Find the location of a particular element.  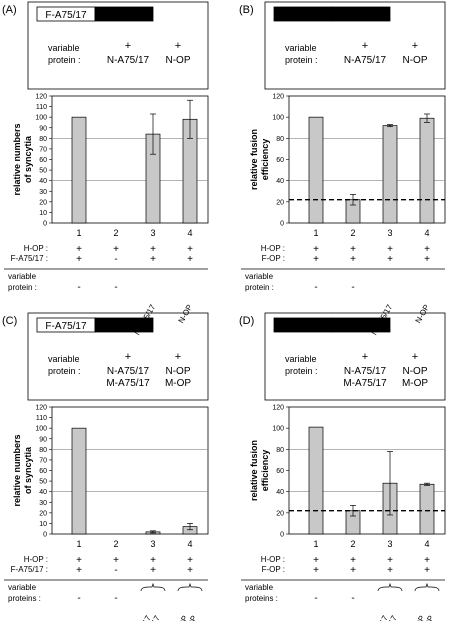

construct-label: F-OP is located at coordinates (303, 326).